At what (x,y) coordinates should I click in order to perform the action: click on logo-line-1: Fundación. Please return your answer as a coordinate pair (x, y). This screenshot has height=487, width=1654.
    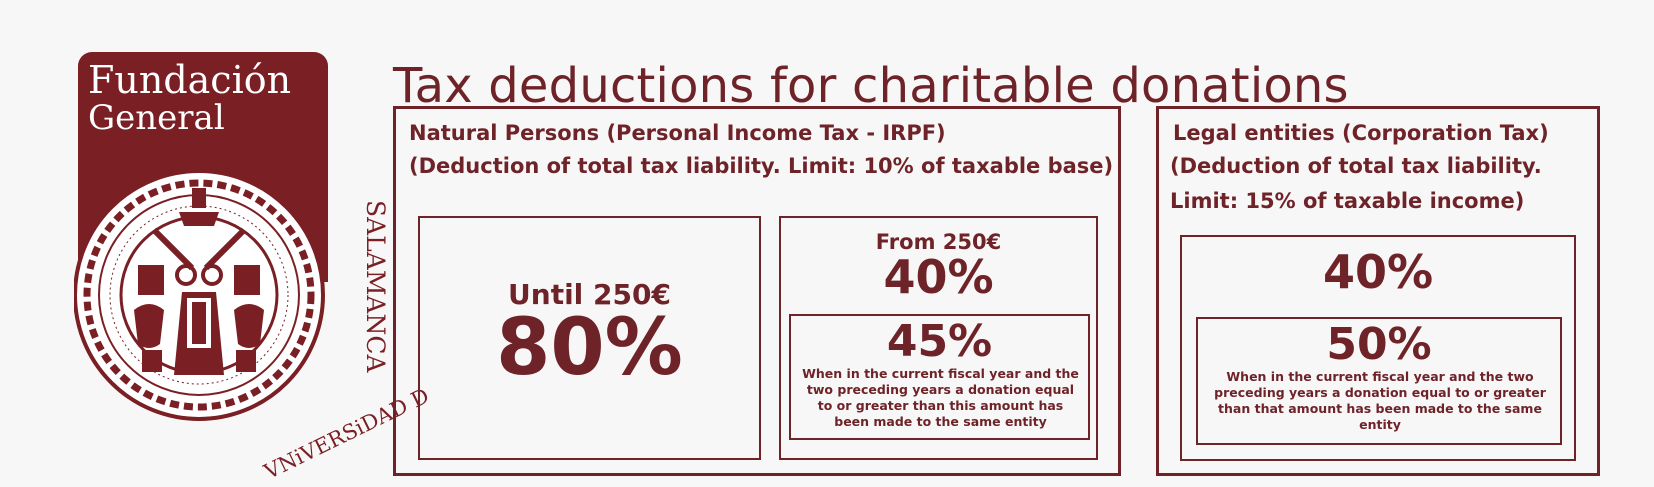
    Looking at the image, I should click on (190, 80).